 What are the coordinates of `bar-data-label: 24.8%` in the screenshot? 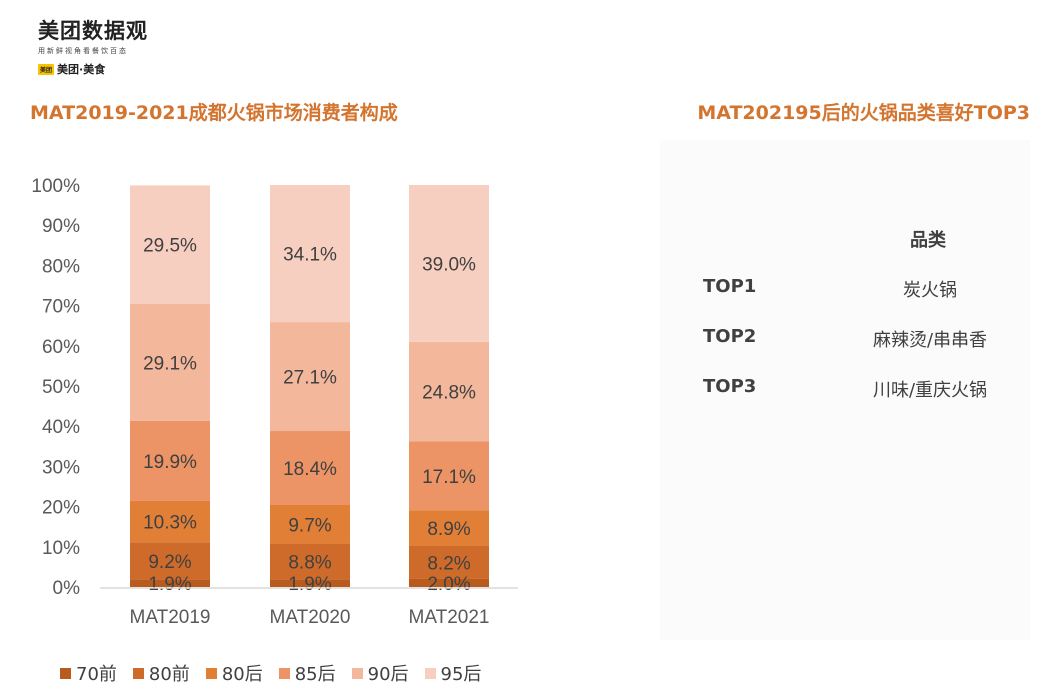 It's located at (449, 393).